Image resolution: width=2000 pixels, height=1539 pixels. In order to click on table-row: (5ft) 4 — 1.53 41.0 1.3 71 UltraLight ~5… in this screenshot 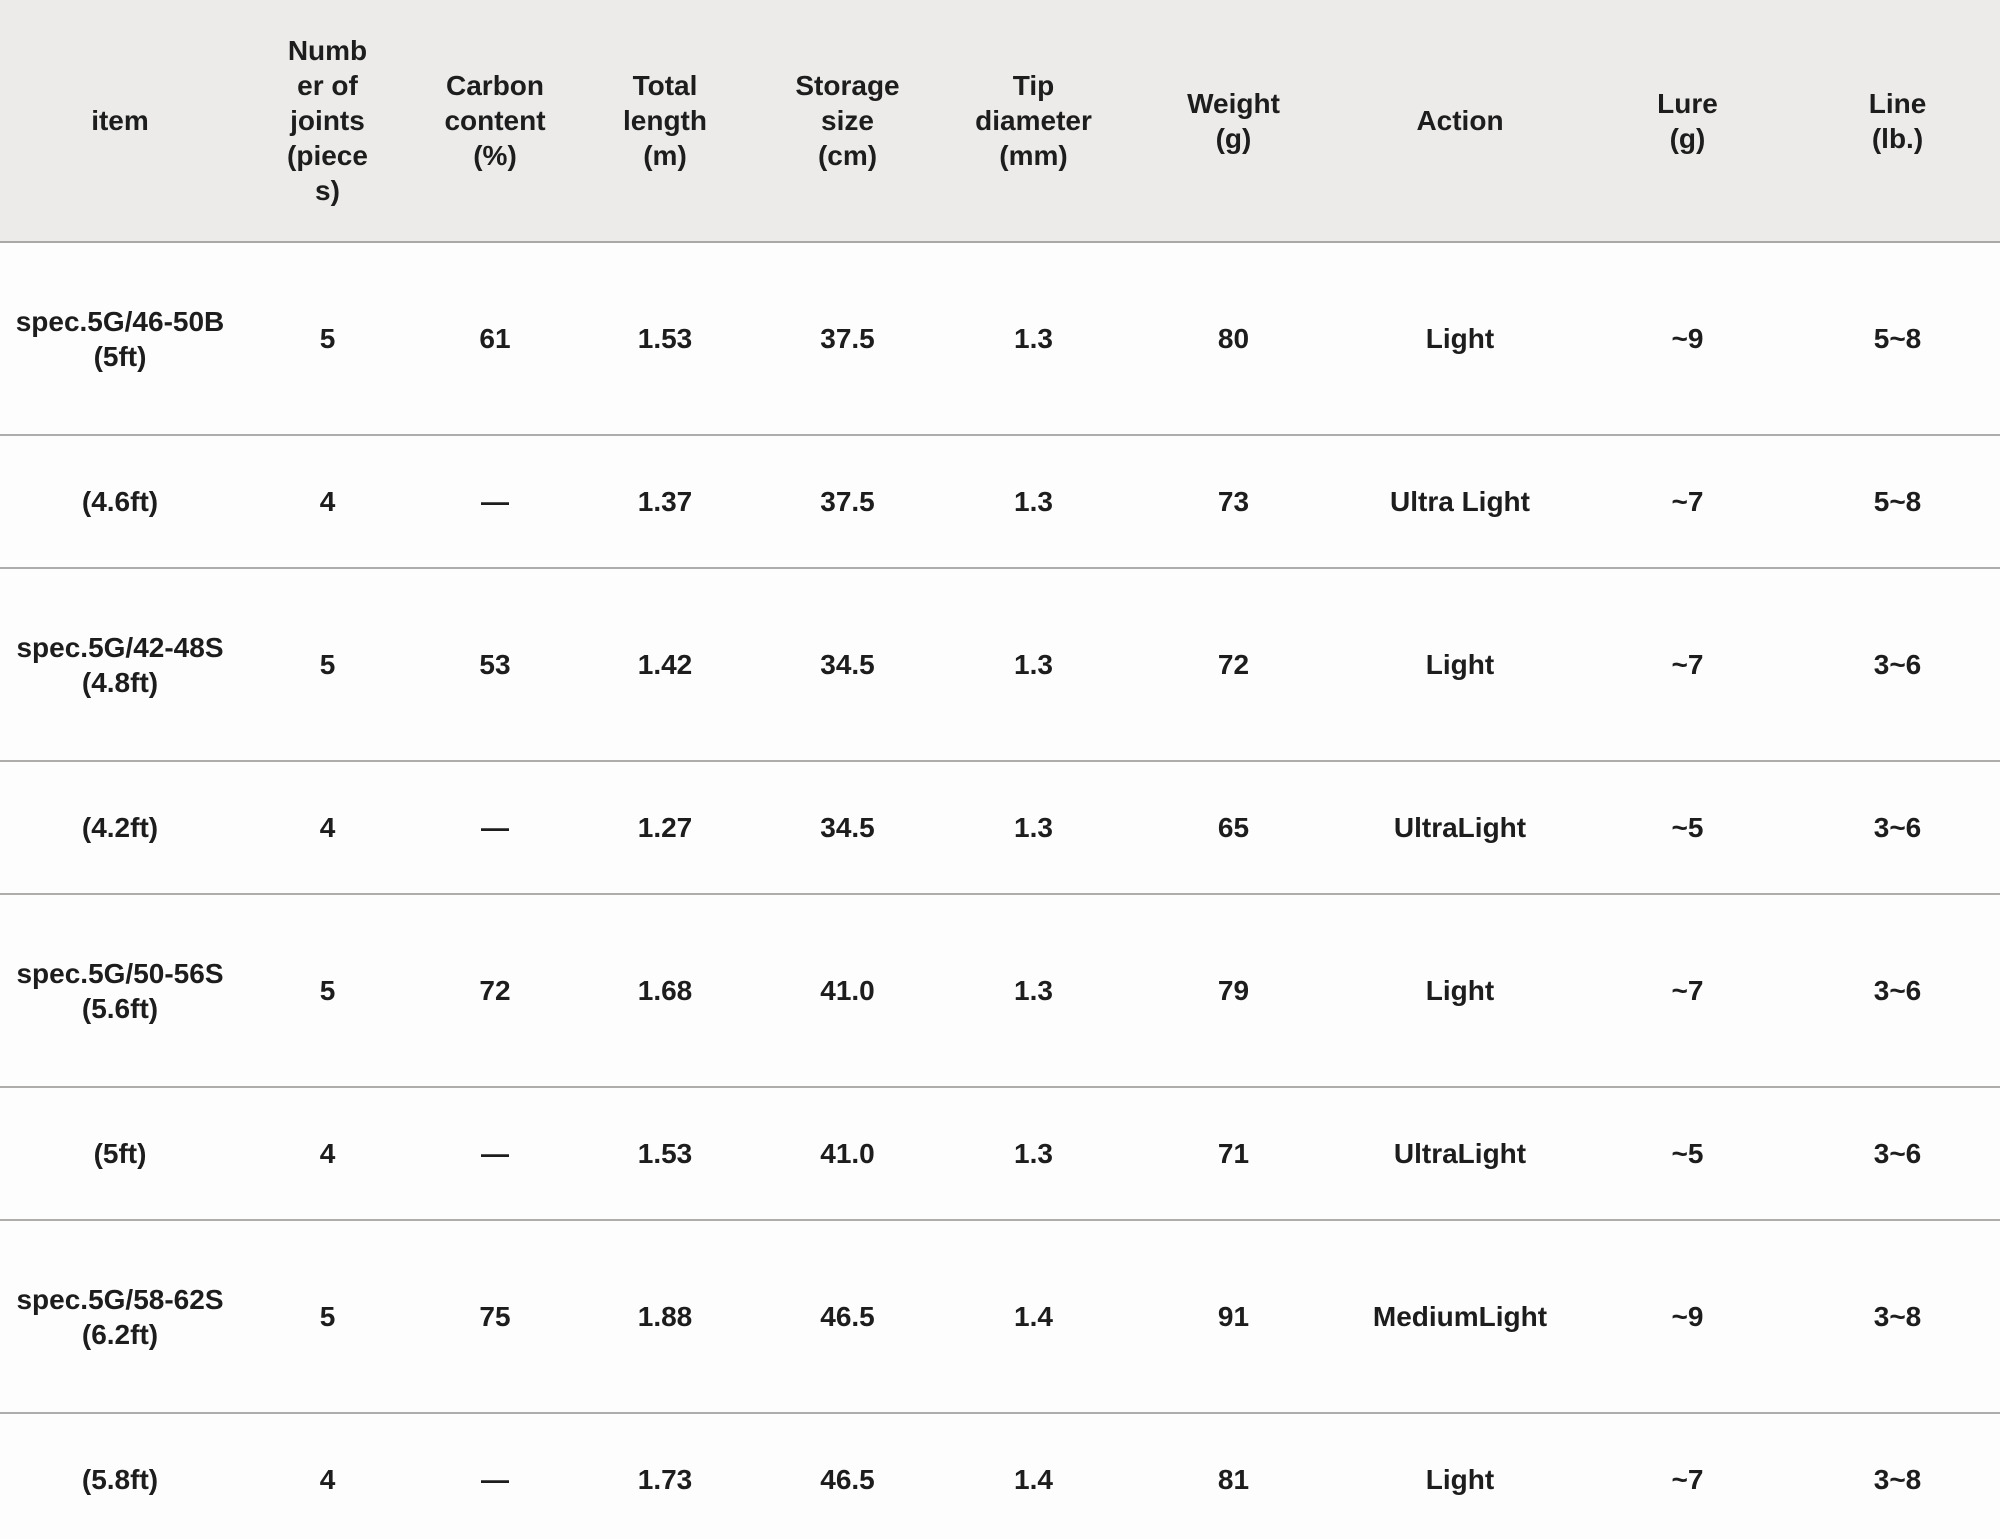, I will do `click(1000, 1154)`.